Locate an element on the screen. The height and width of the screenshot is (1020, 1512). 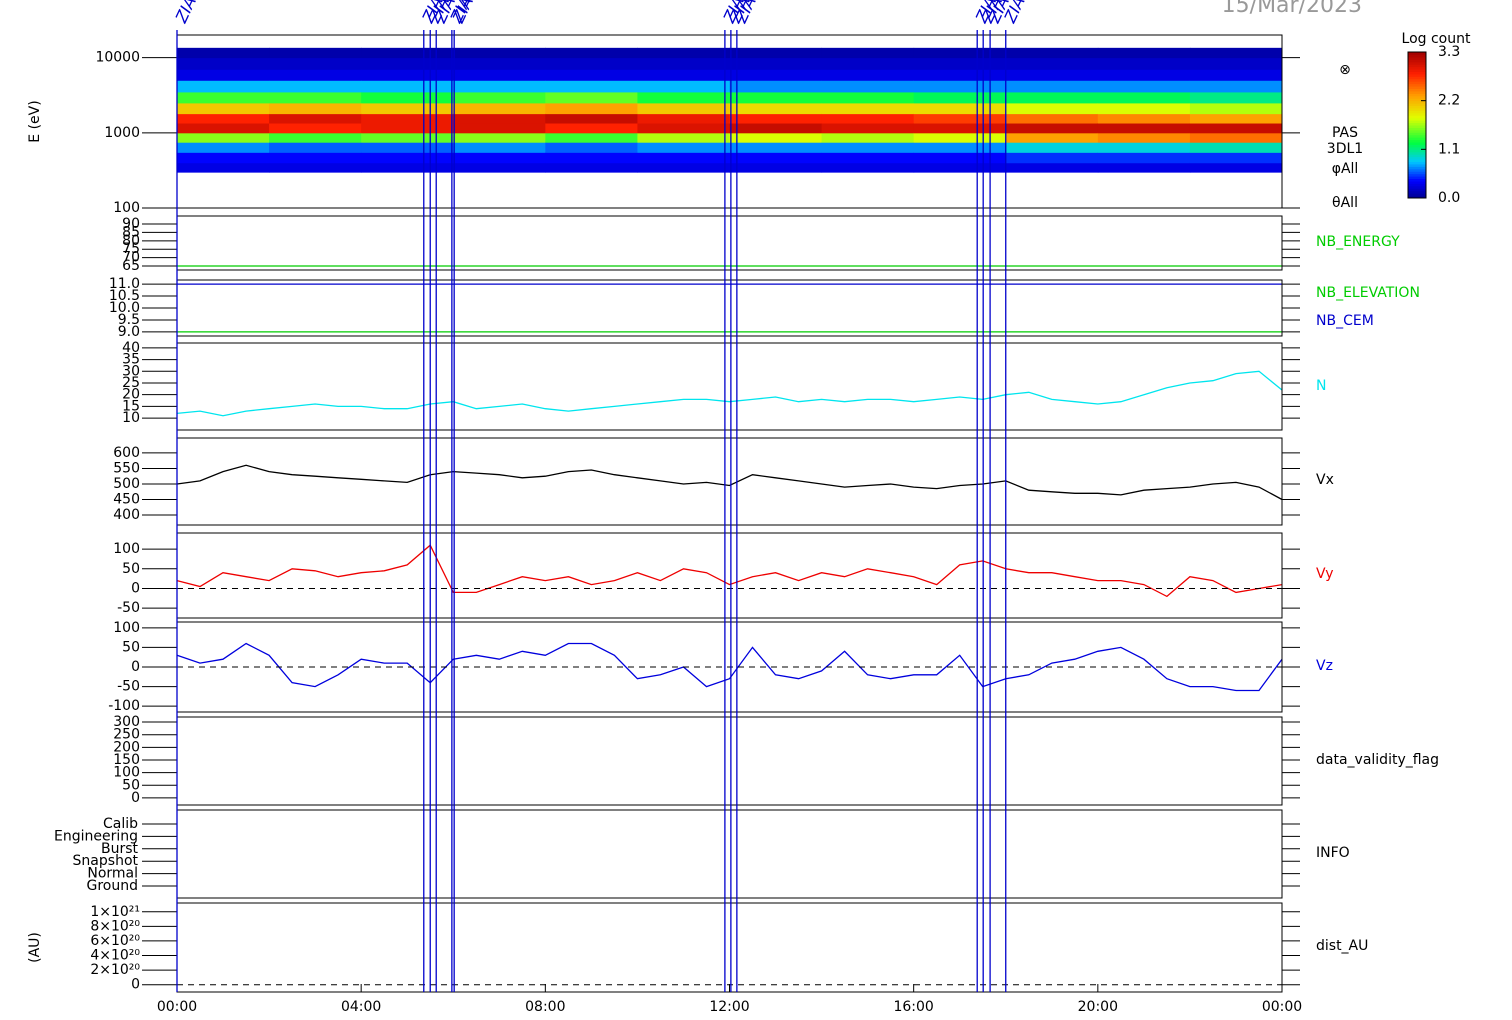
series-label: N is located at coordinates (1321, 386).